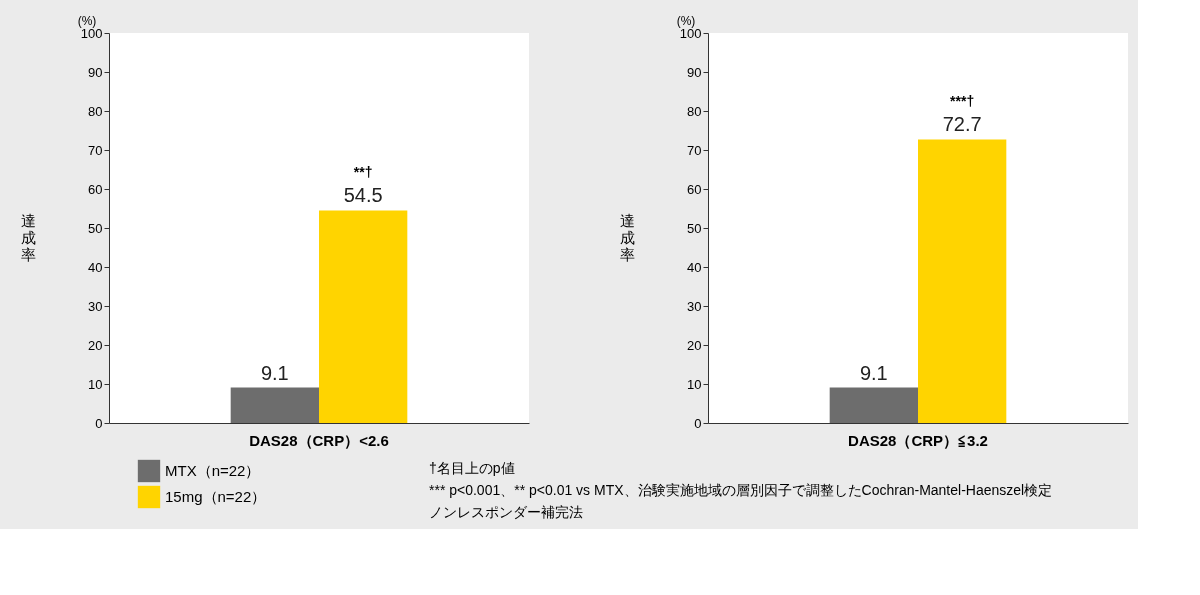 The width and height of the screenshot is (1200, 595). What do you see at coordinates (506, 512) in the screenshot?
I see `text: ノンレスポンダー補完法` at bounding box center [506, 512].